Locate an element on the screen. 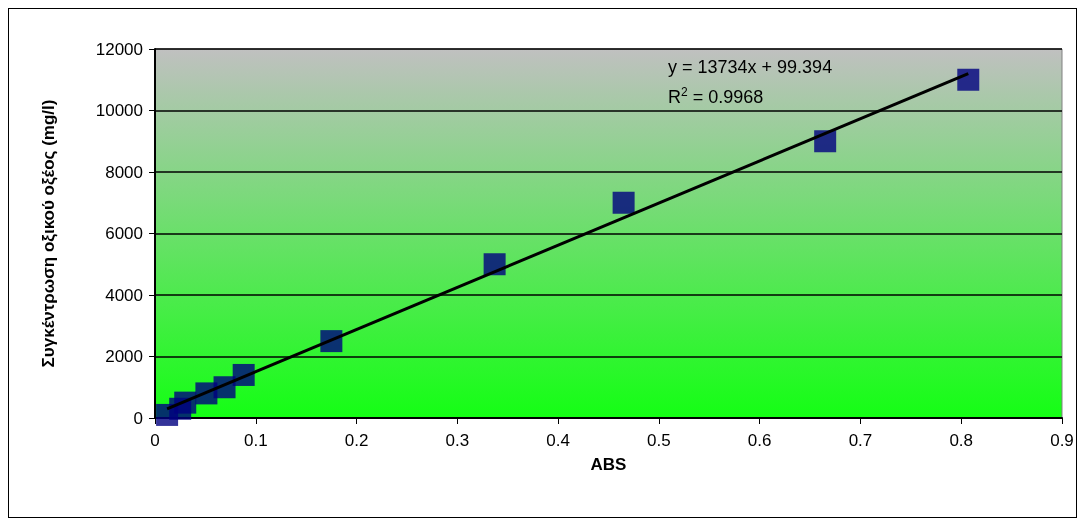  x-tick-label: 0 is located at coordinates (155, 440).